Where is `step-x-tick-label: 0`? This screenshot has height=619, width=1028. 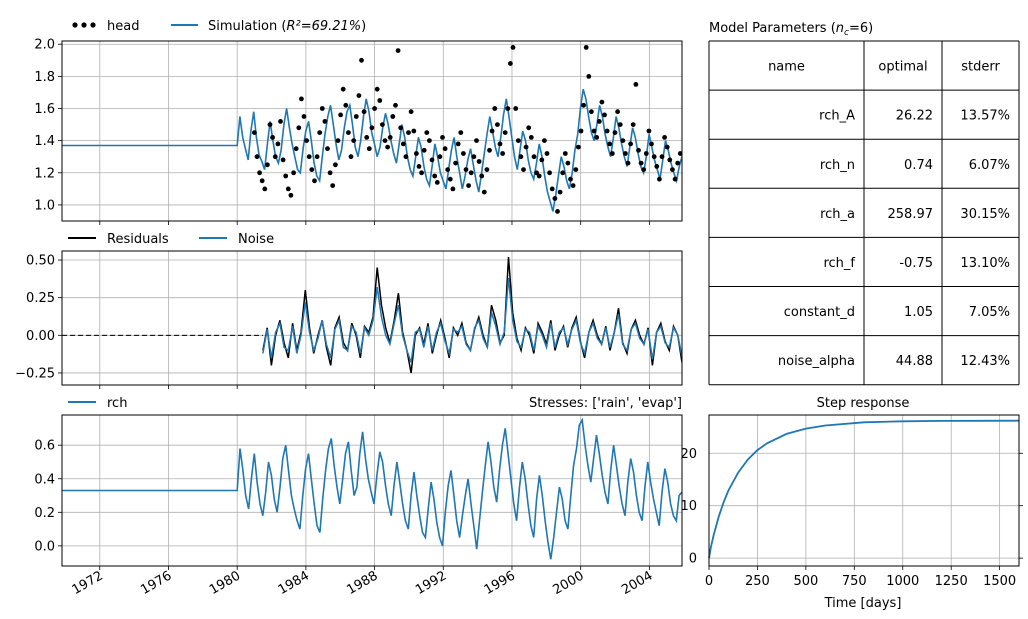
step-x-tick-label: 0 is located at coordinates (709, 581).